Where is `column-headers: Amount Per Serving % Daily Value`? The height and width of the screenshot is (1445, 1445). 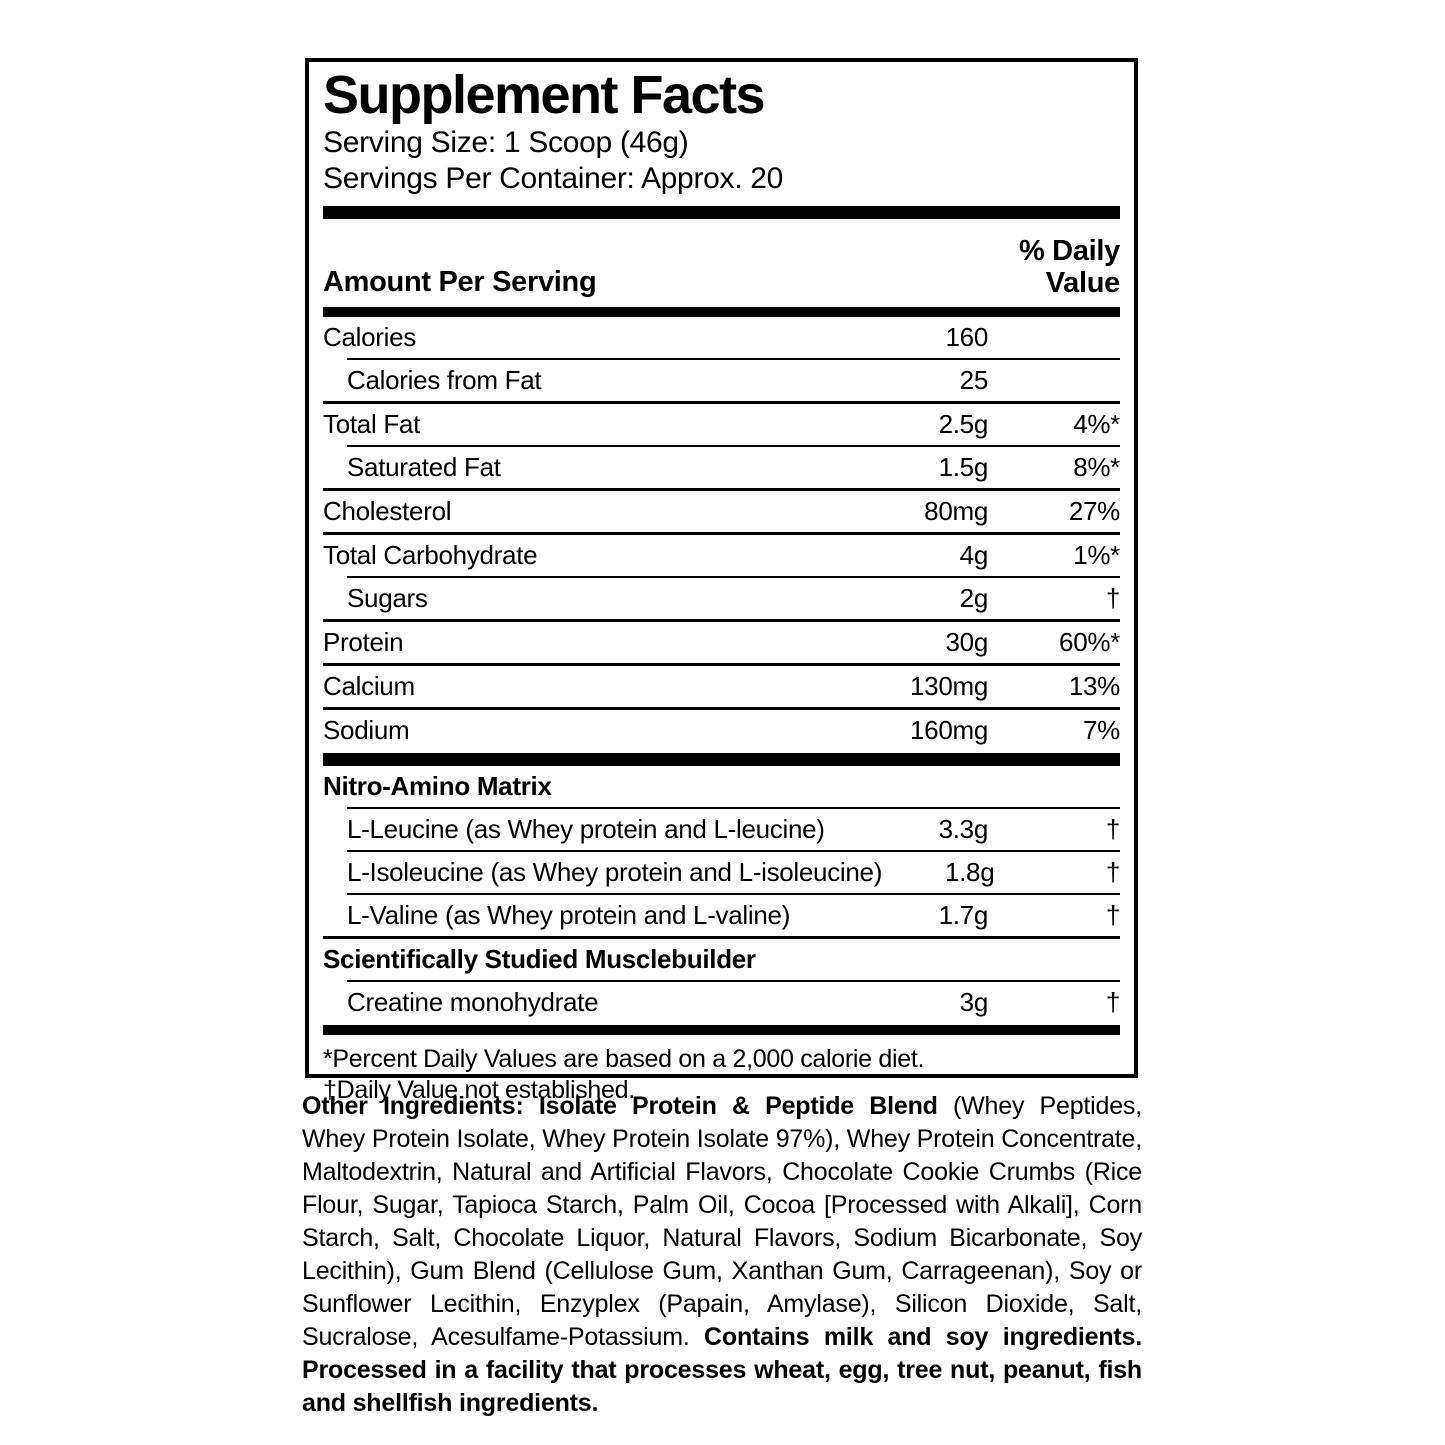
column-headers: Amount Per Serving % Daily Value is located at coordinates (721, 263).